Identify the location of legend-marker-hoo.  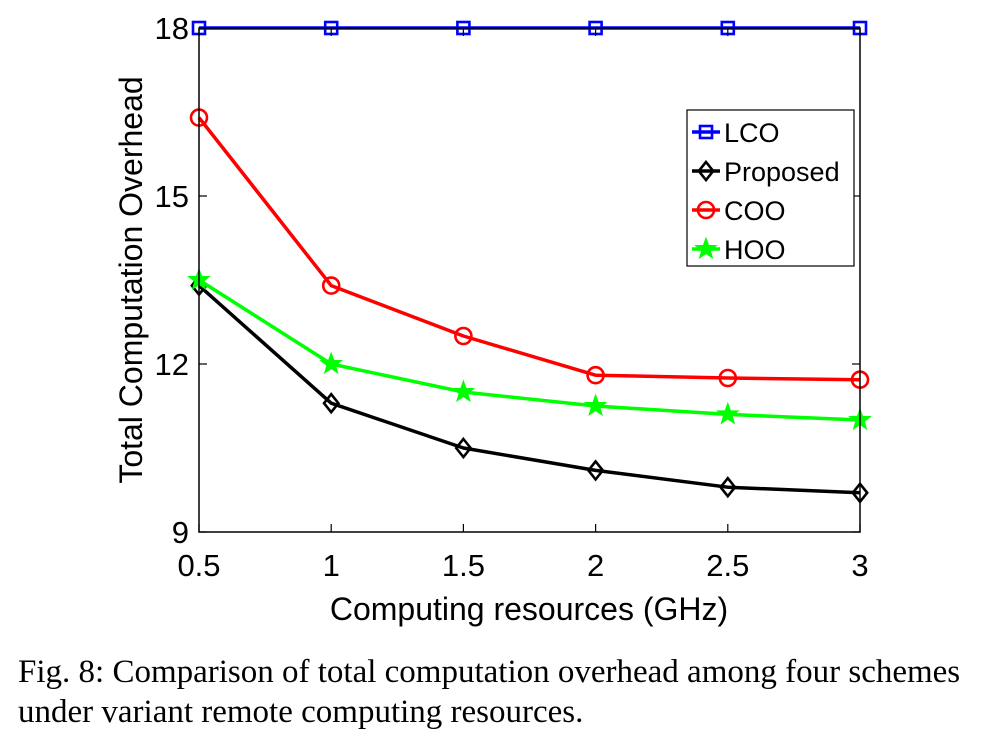
(706, 248).